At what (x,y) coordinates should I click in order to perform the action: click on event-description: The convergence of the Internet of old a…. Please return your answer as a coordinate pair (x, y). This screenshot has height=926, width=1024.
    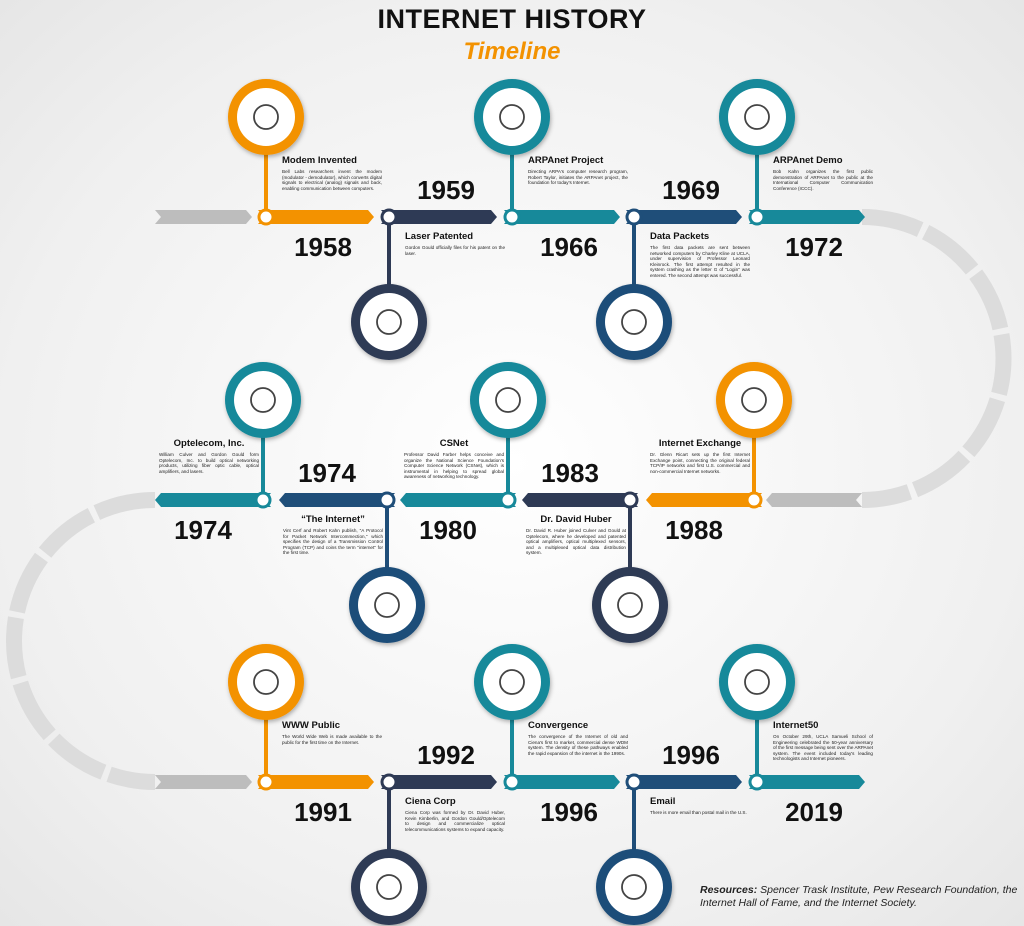
    Looking at the image, I should click on (578, 745).